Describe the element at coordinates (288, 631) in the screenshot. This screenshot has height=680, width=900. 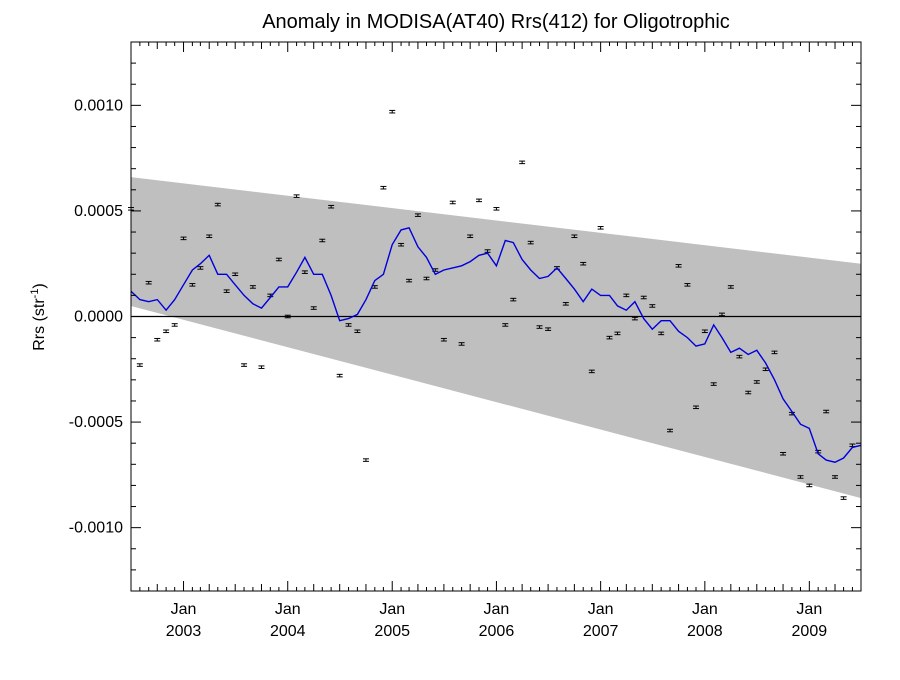
I see `x-tick-year-label: 2004` at that location.